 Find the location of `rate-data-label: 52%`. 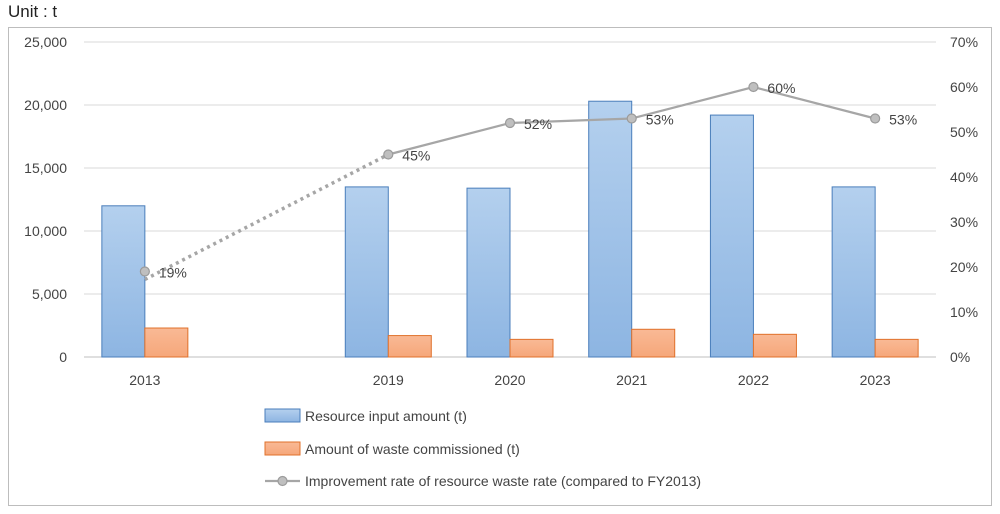

rate-data-label: 52% is located at coordinates (538, 124).